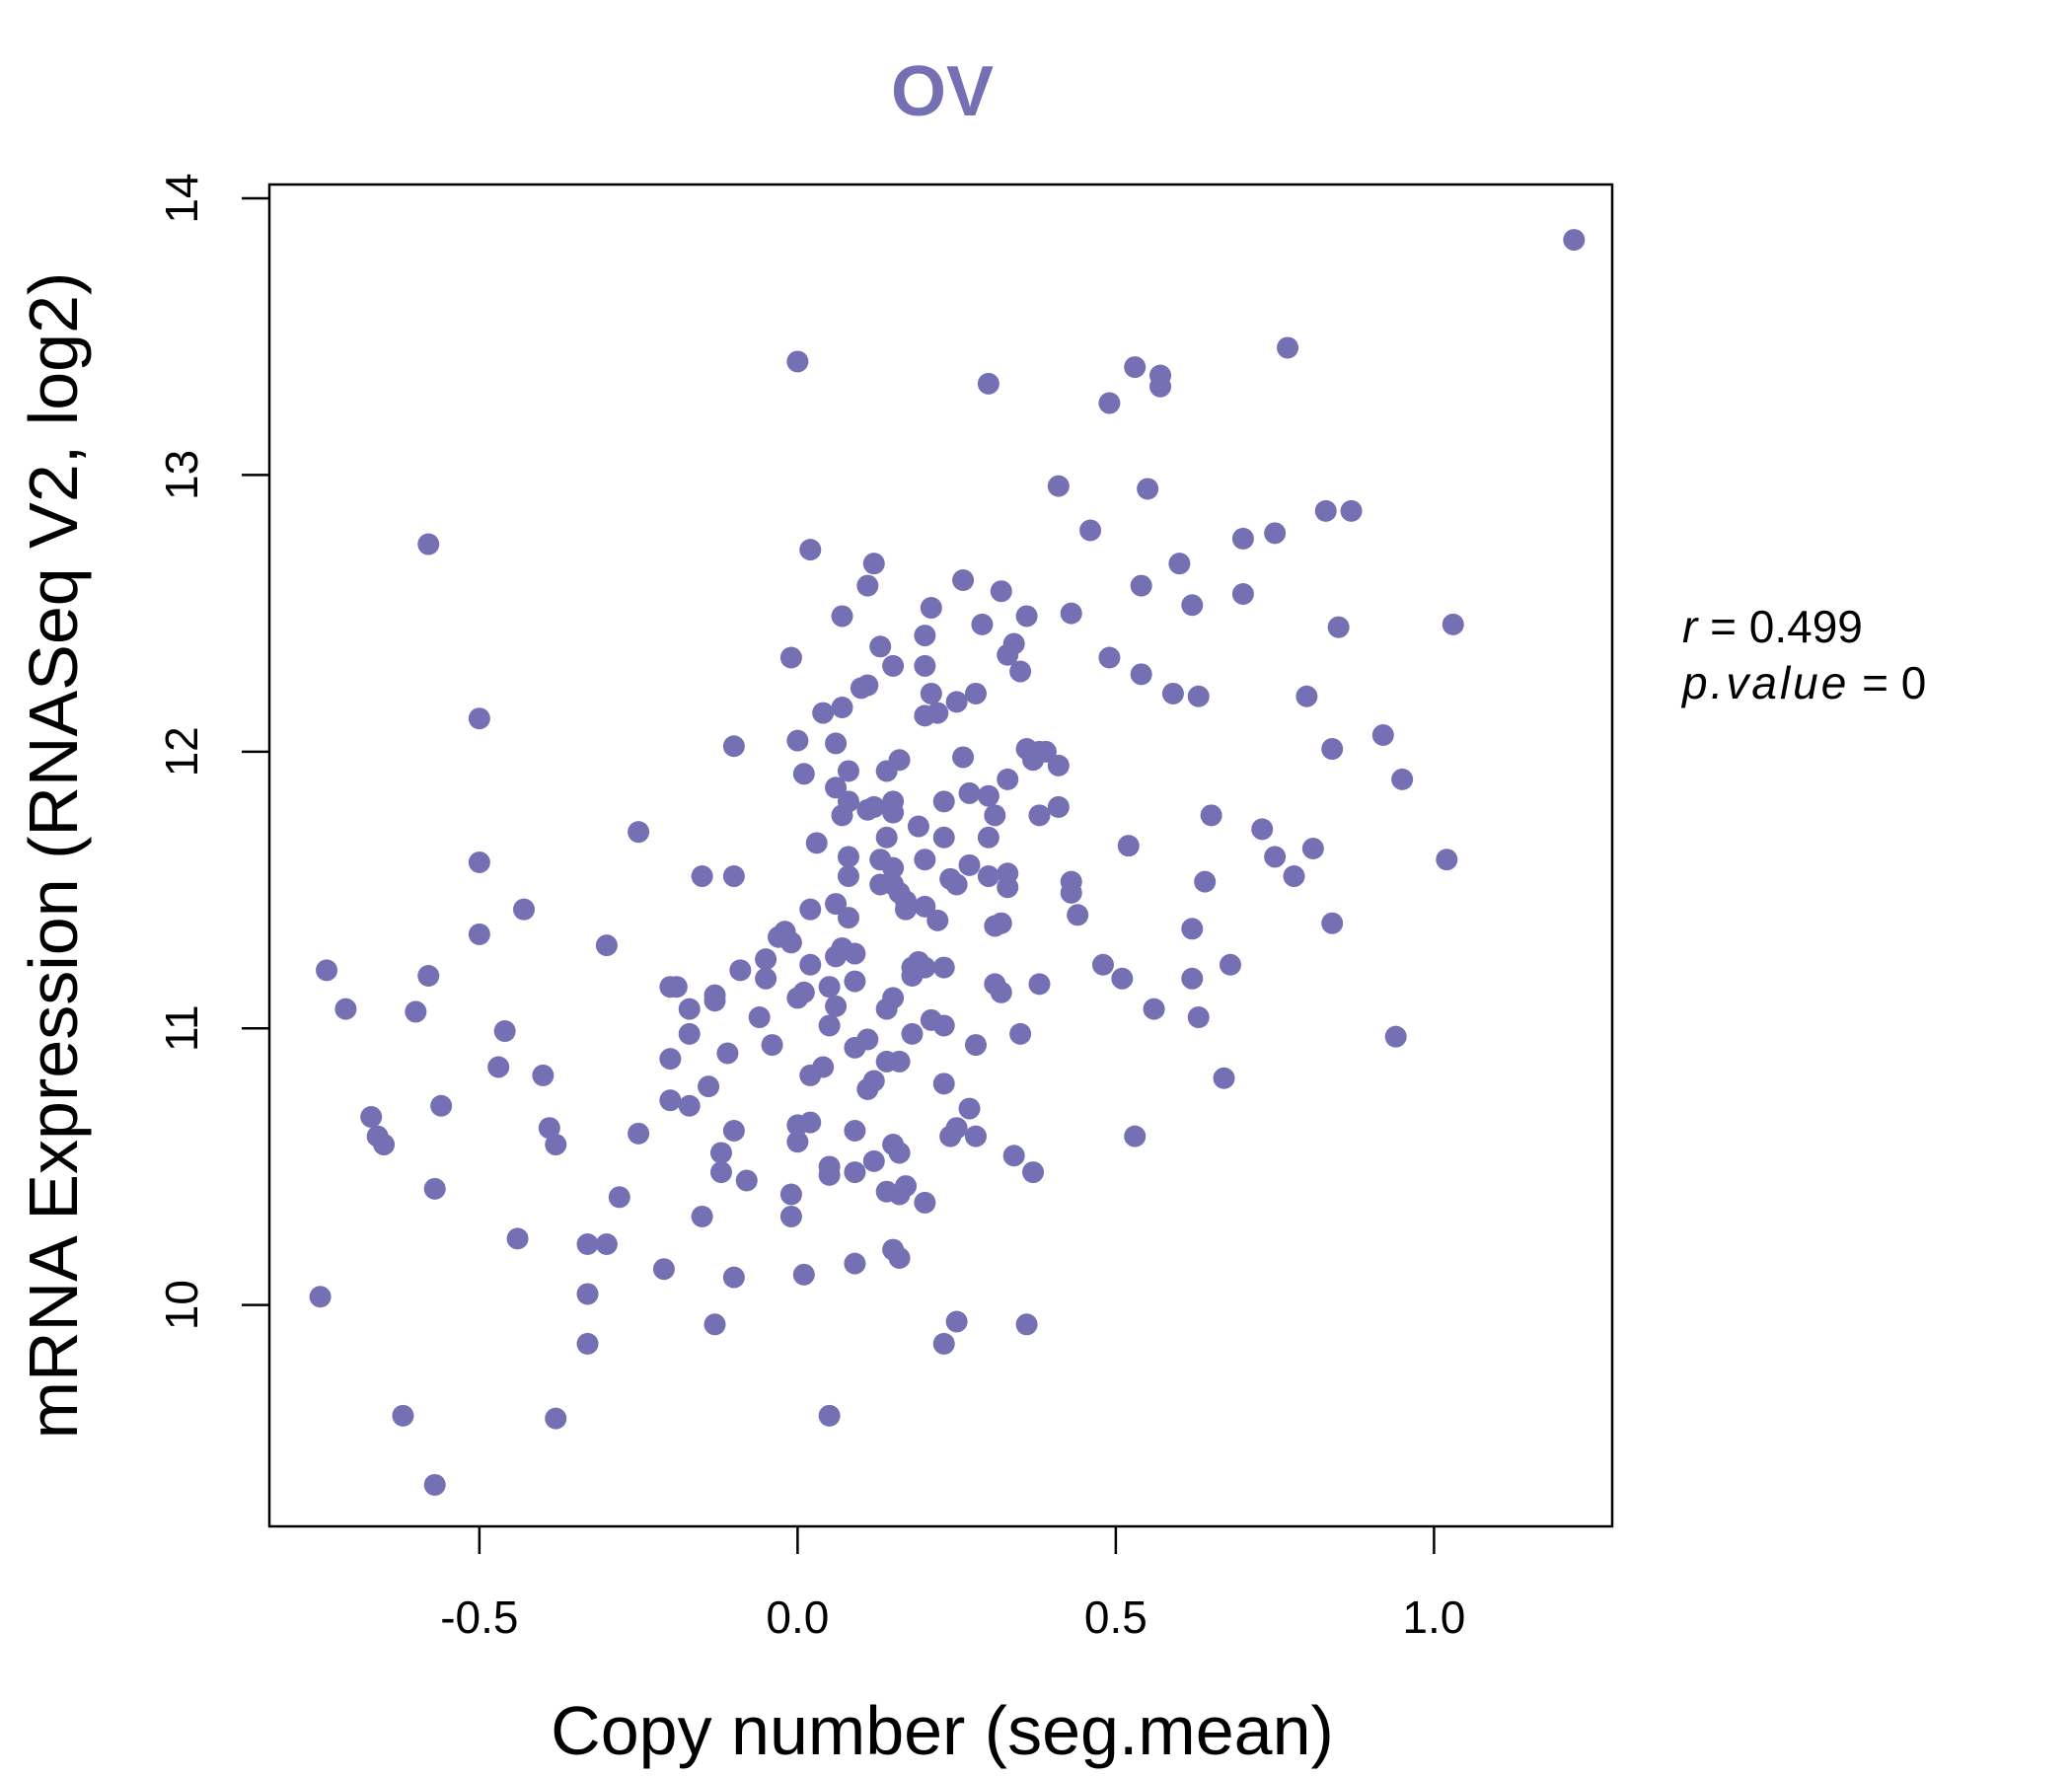  I want to click on svg-text: p.value = 0, so click(1803, 683).